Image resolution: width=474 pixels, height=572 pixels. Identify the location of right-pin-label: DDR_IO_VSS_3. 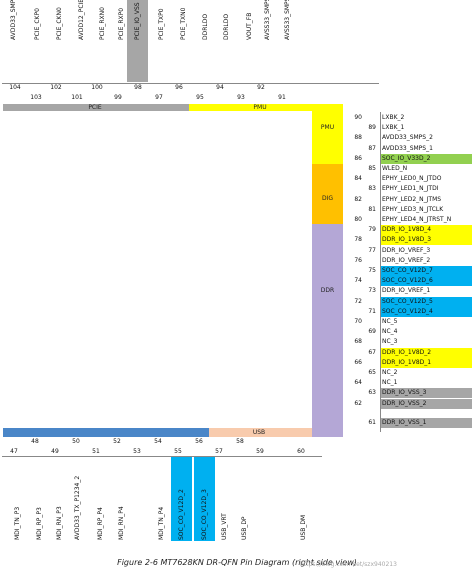
(426, 393).